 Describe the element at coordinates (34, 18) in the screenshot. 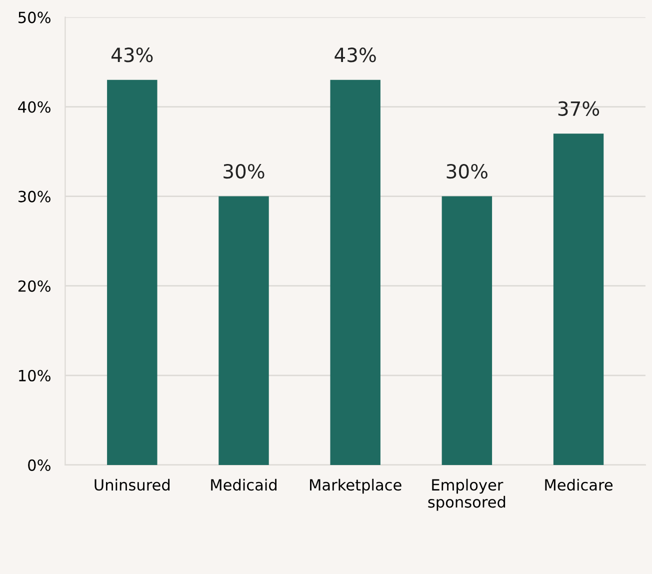

I see `y-tick-label: 50%` at that location.